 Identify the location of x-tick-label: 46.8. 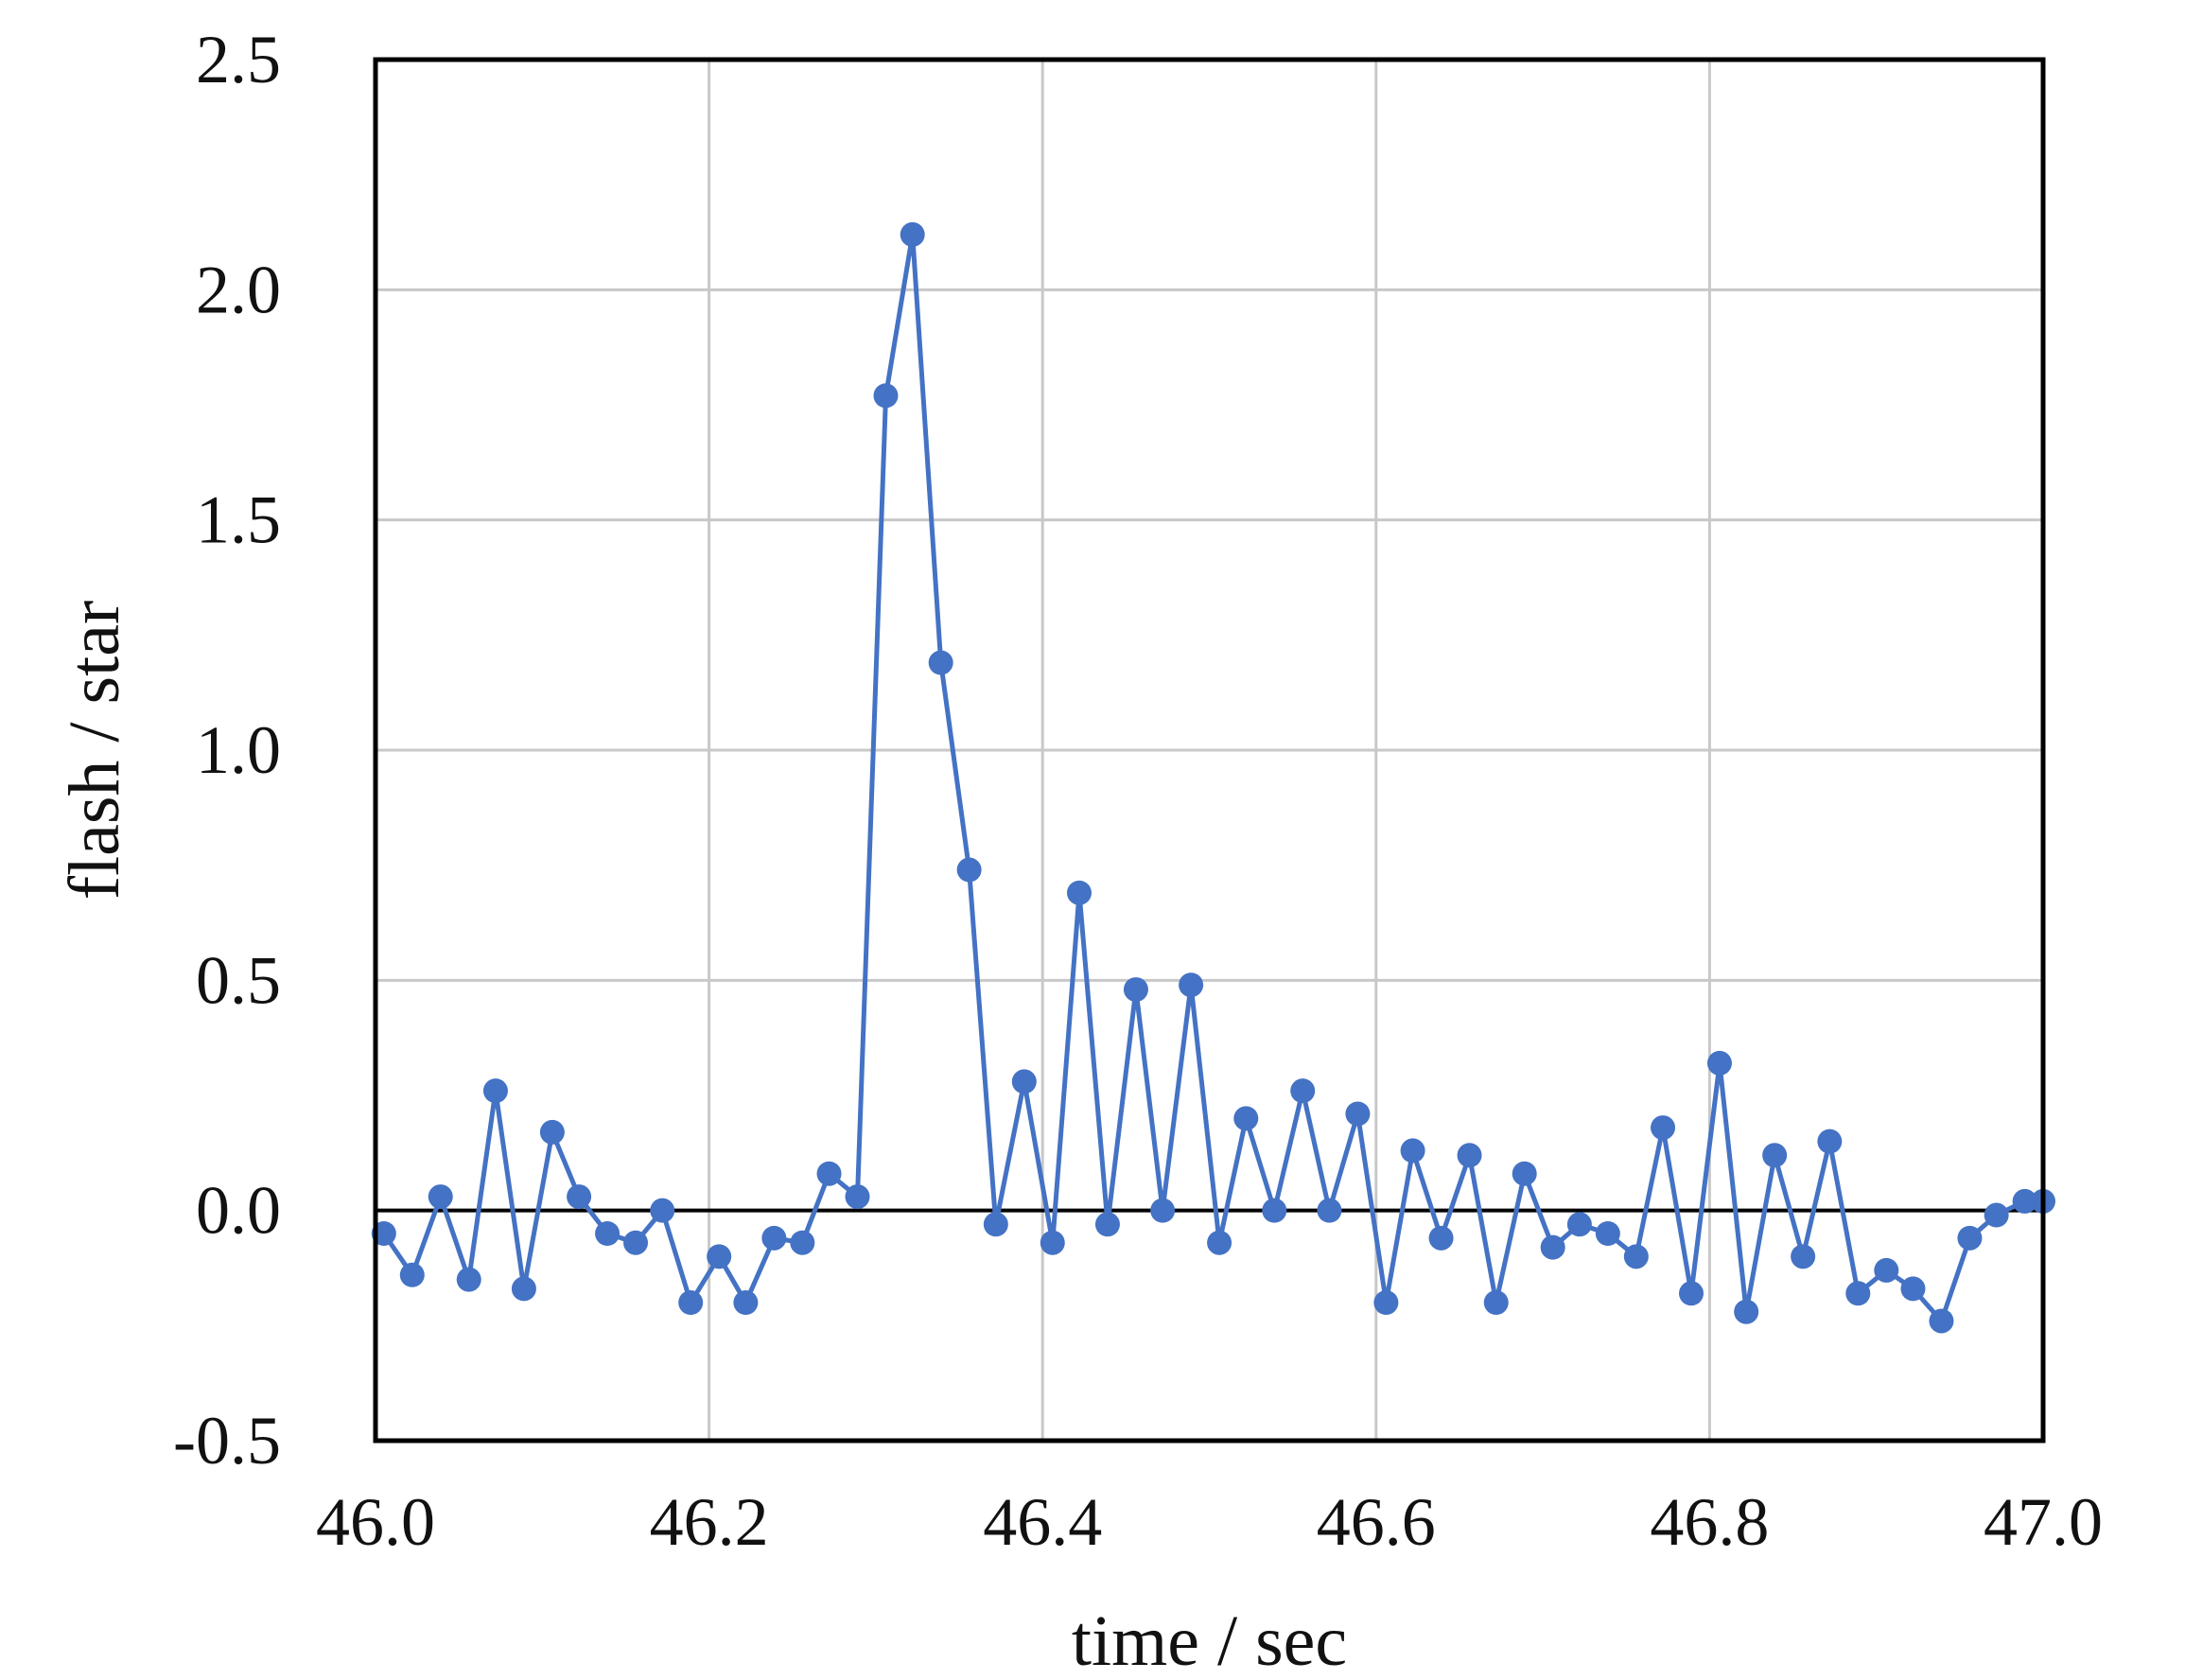
(1709, 1522).